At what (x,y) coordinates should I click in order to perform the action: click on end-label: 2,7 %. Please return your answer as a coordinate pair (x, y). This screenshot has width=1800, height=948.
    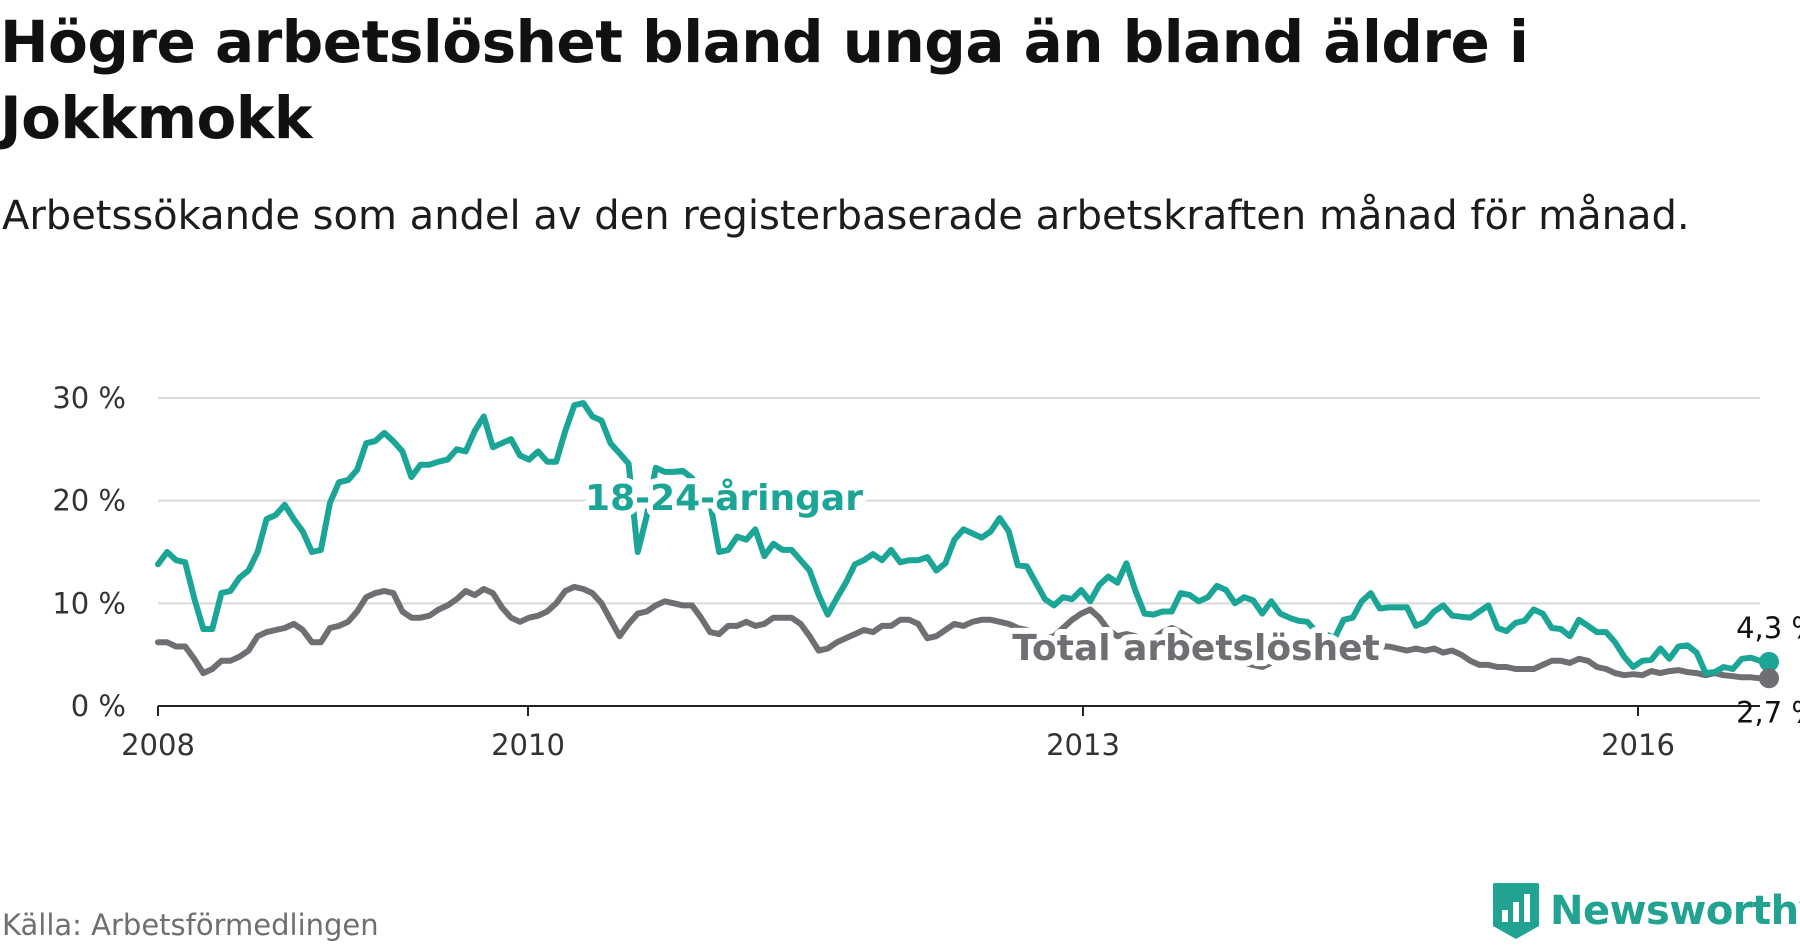
    Looking at the image, I should click on (1768, 712).